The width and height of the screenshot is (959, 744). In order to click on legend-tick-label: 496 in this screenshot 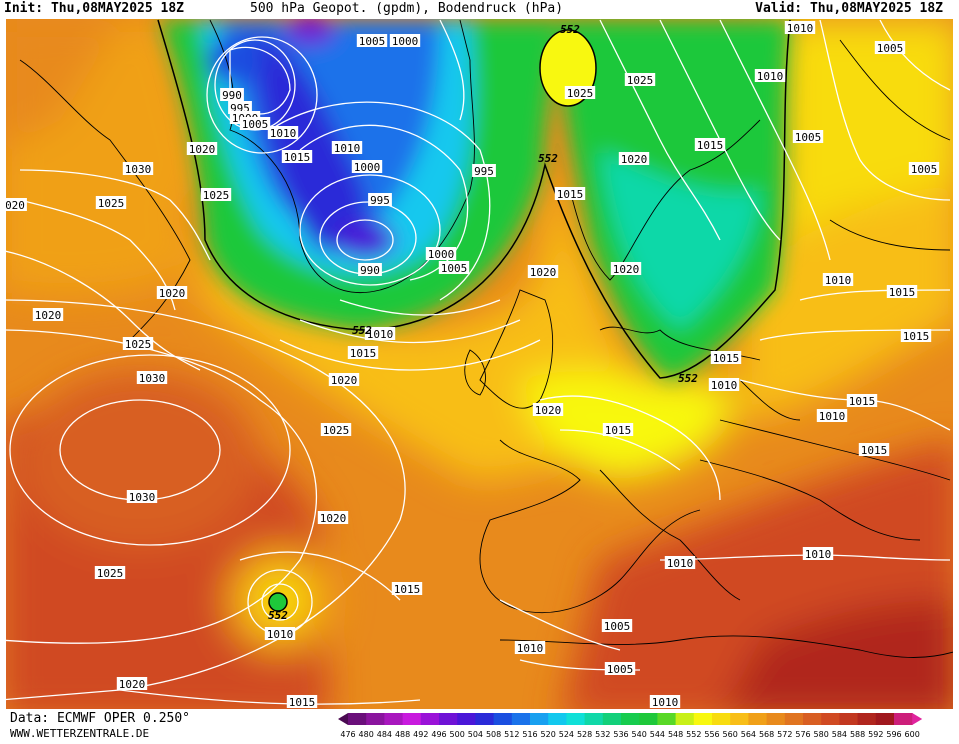, I will do `click(438, 734)`.